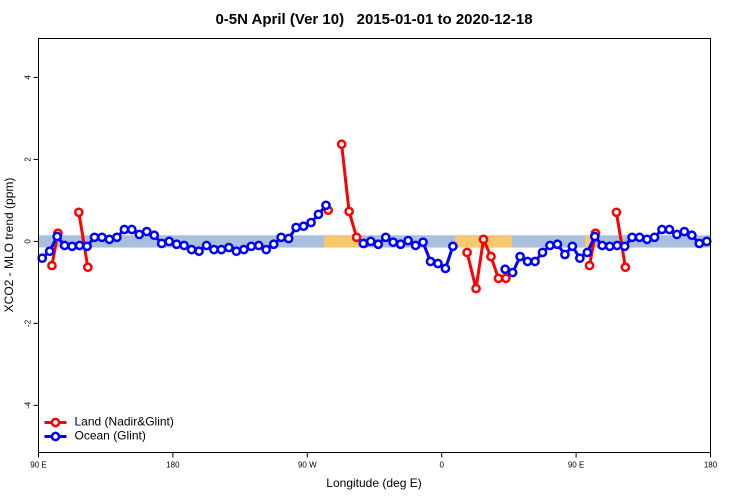  I want to click on x-tick-label: 90 W, so click(307, 465).